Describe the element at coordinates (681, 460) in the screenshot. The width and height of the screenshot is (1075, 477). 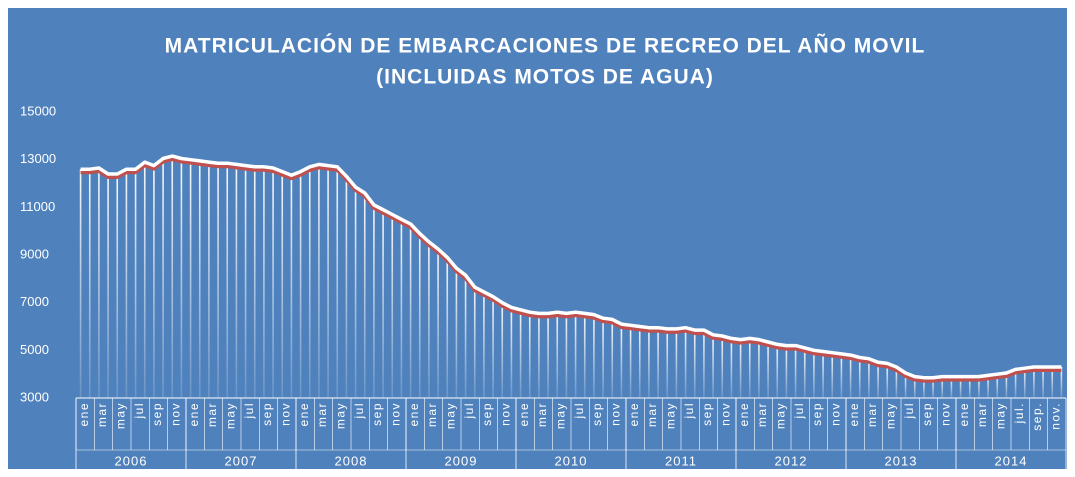
I see `year-label: 2011` at that location.